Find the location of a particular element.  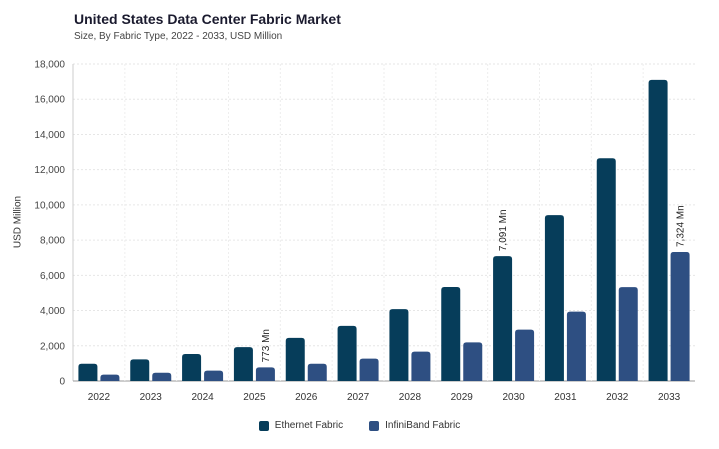

bar-infiniband-2025 is located at coordinates (265, 374).